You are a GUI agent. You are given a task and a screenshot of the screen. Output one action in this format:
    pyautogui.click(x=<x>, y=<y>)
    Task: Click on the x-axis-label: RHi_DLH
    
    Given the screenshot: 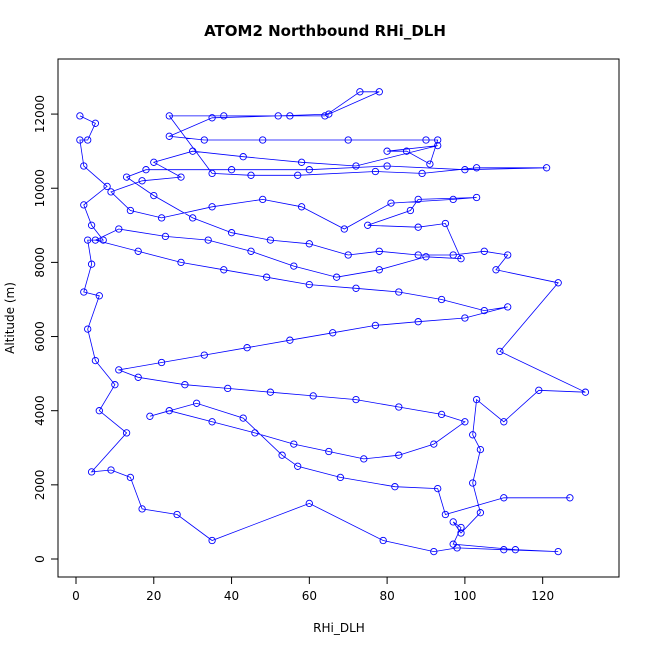 What is the action you would take?
    pyautogui.click(x=339, y=628)
    